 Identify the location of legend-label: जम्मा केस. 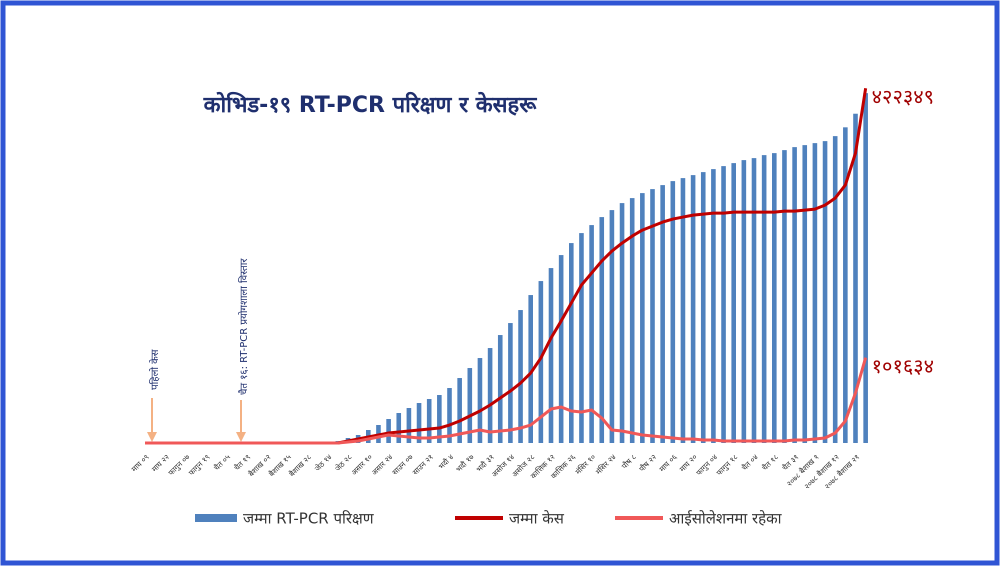
(537, 519).